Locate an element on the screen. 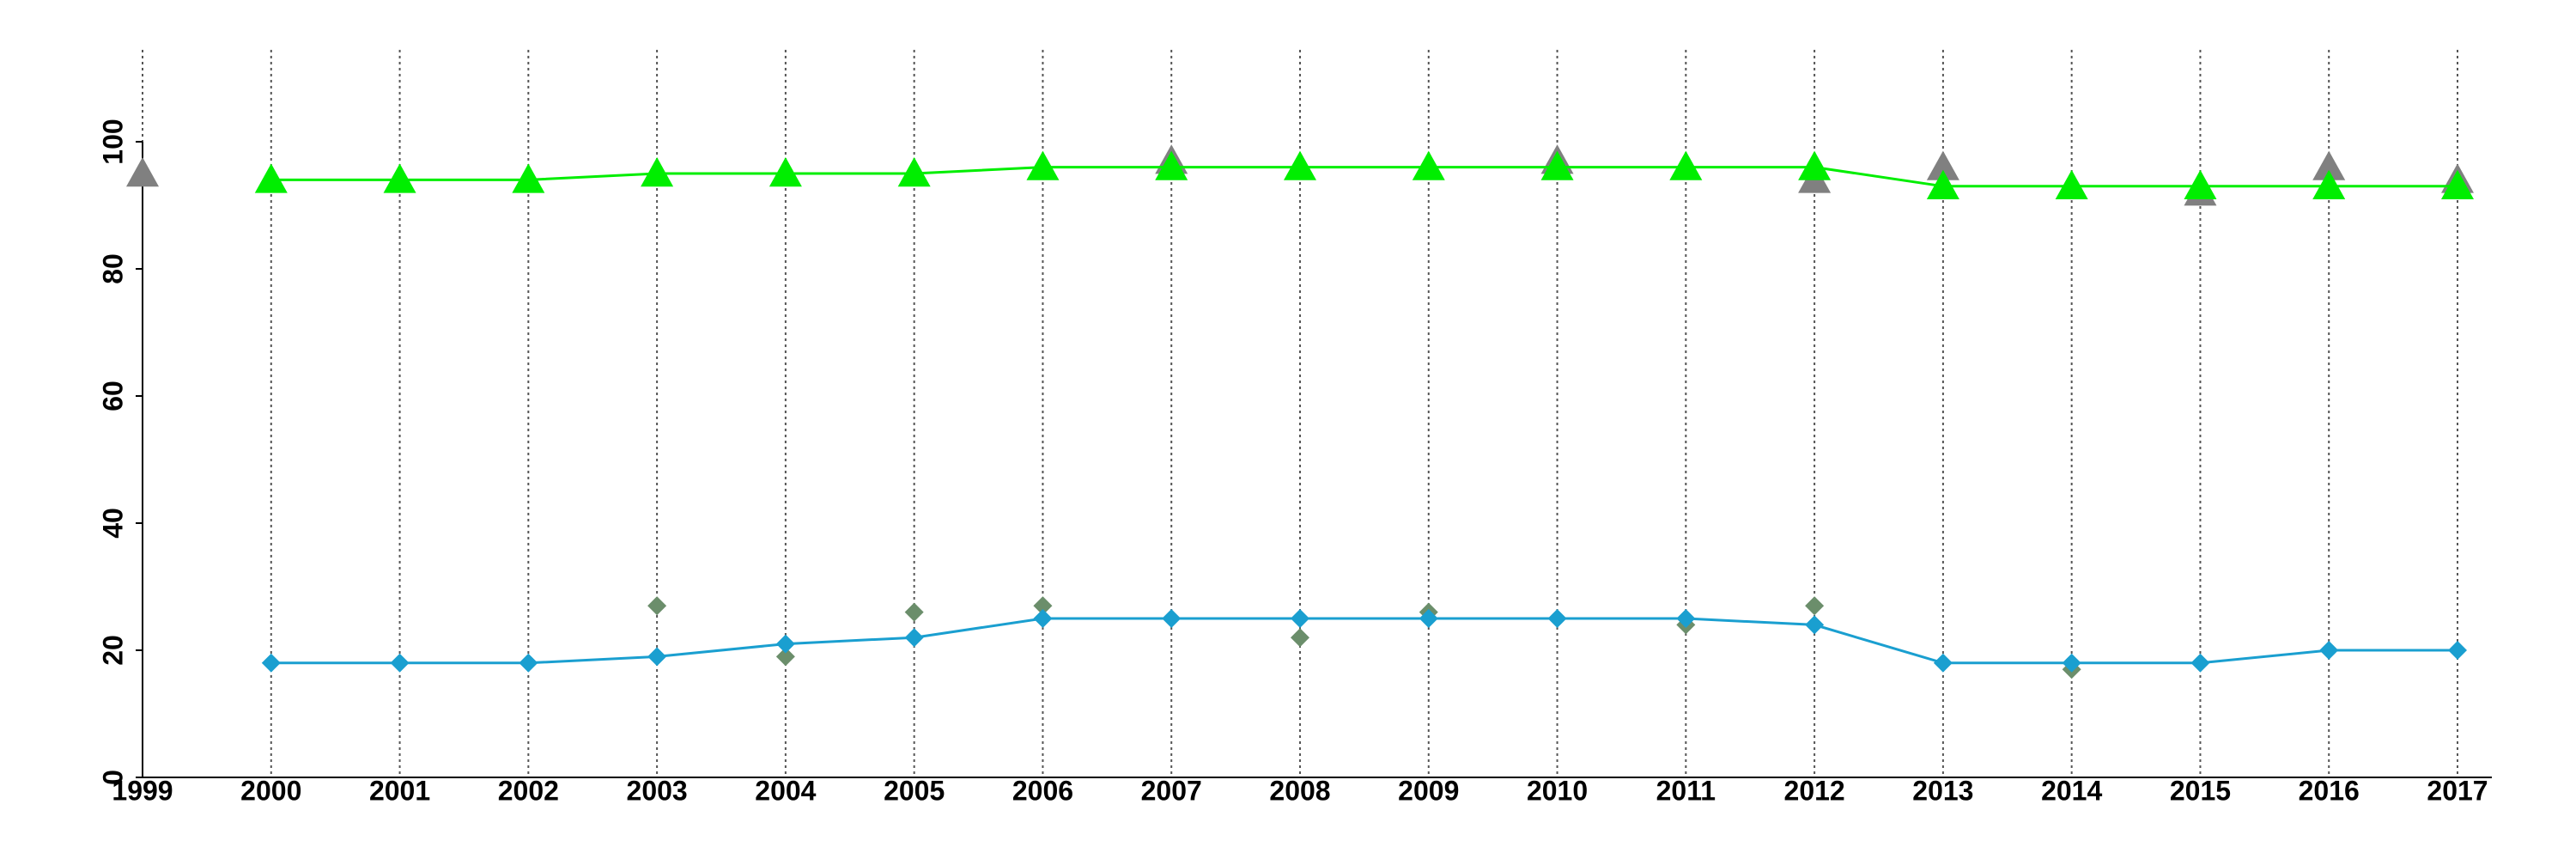  y-tick-label: 100 is located at coordinates (112, 142).